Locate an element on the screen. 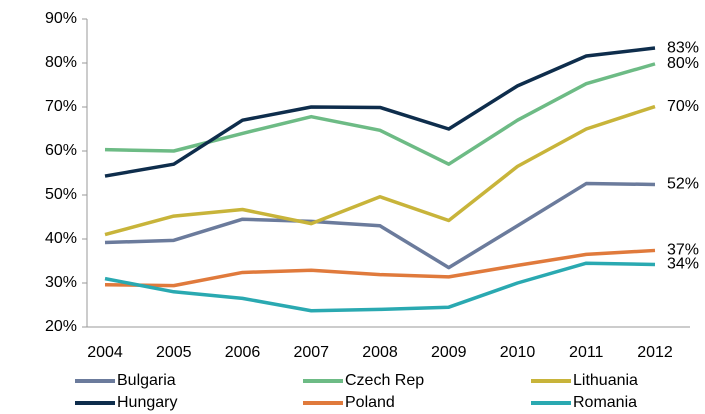  x-tick-label: 2008 is located at coordinates (380, 352).